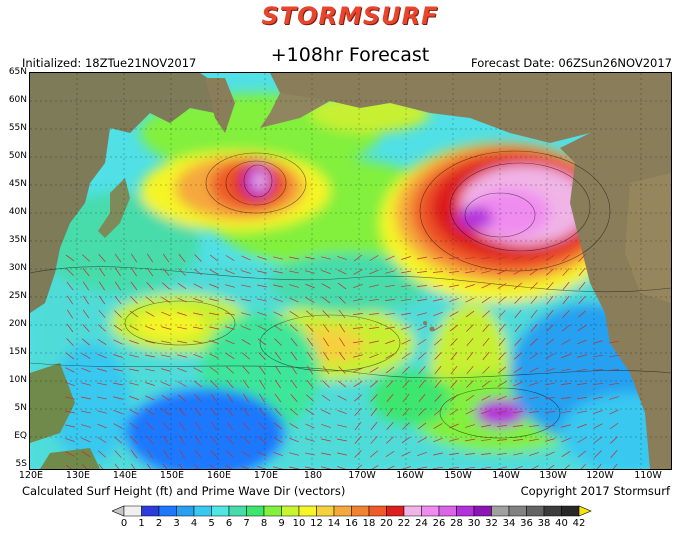 The image size is (700, 540). What do you see at coordinates (17, 324) in the screenshot?
I see `lat-label: 20N` at bounding box center [17, 324].